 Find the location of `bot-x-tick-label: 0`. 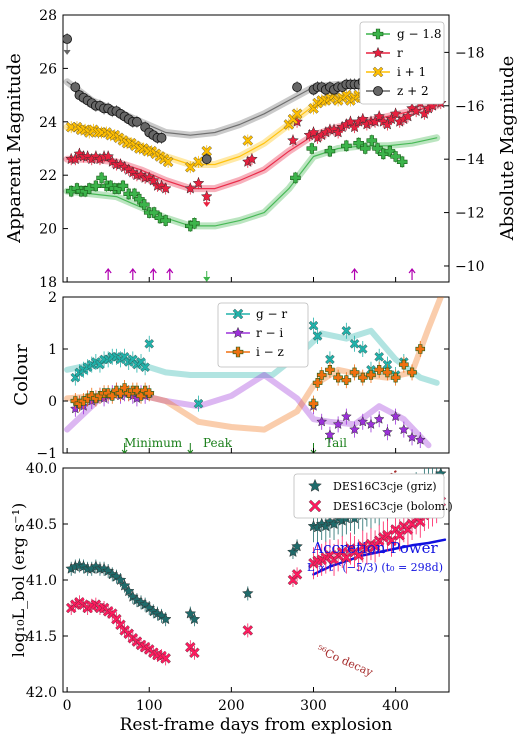

bot-x-tick-label: 0 is located at coordinates (67, 706).